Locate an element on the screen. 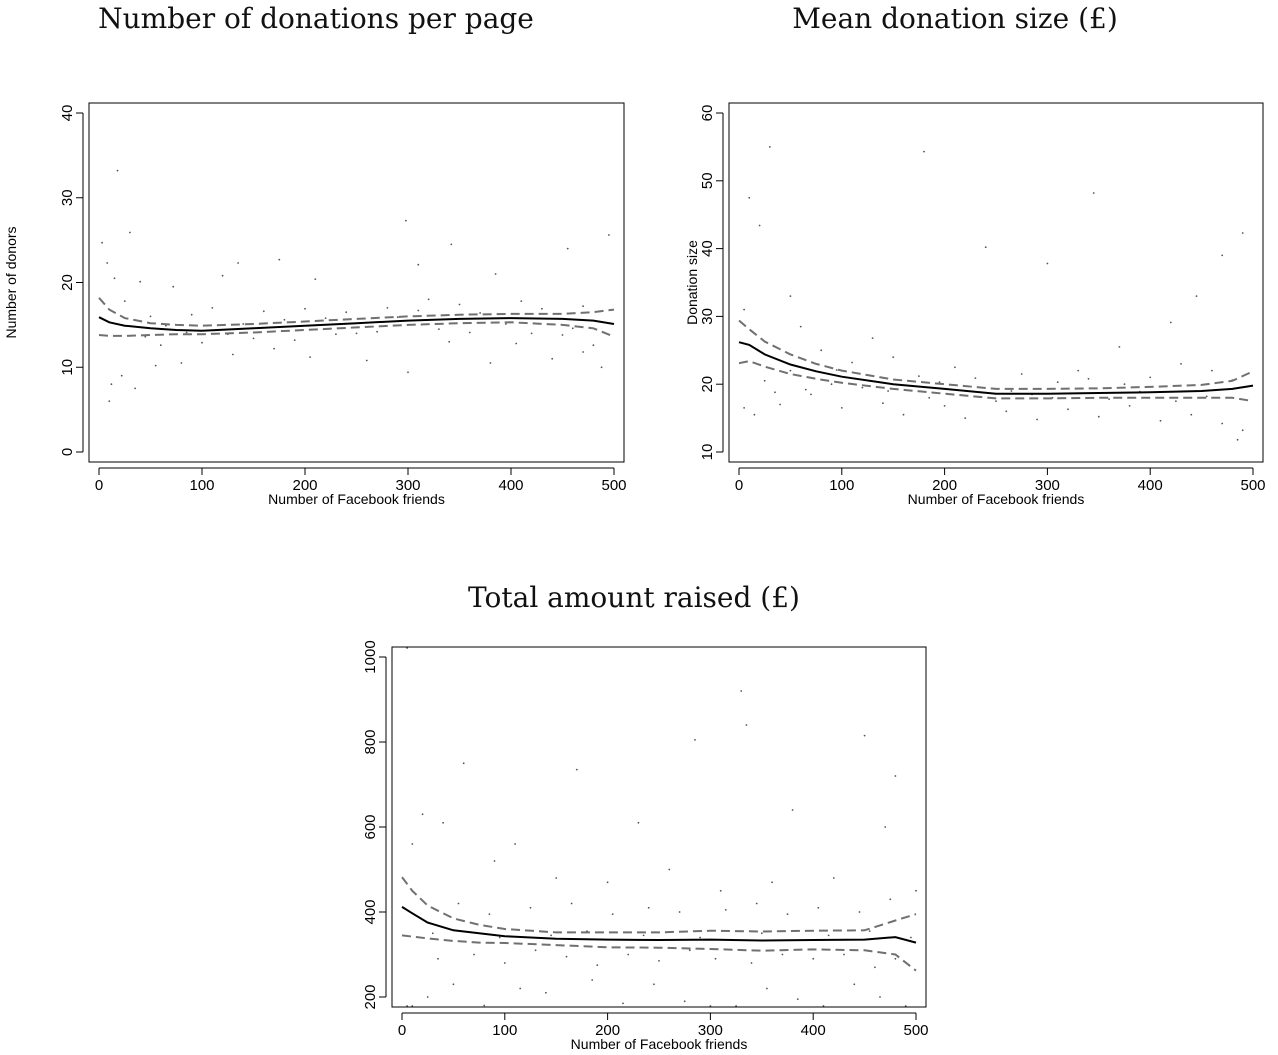 This screenshot has height=1055, width=1278. y-tick-label: 20 is located at coordinates (67, 282).